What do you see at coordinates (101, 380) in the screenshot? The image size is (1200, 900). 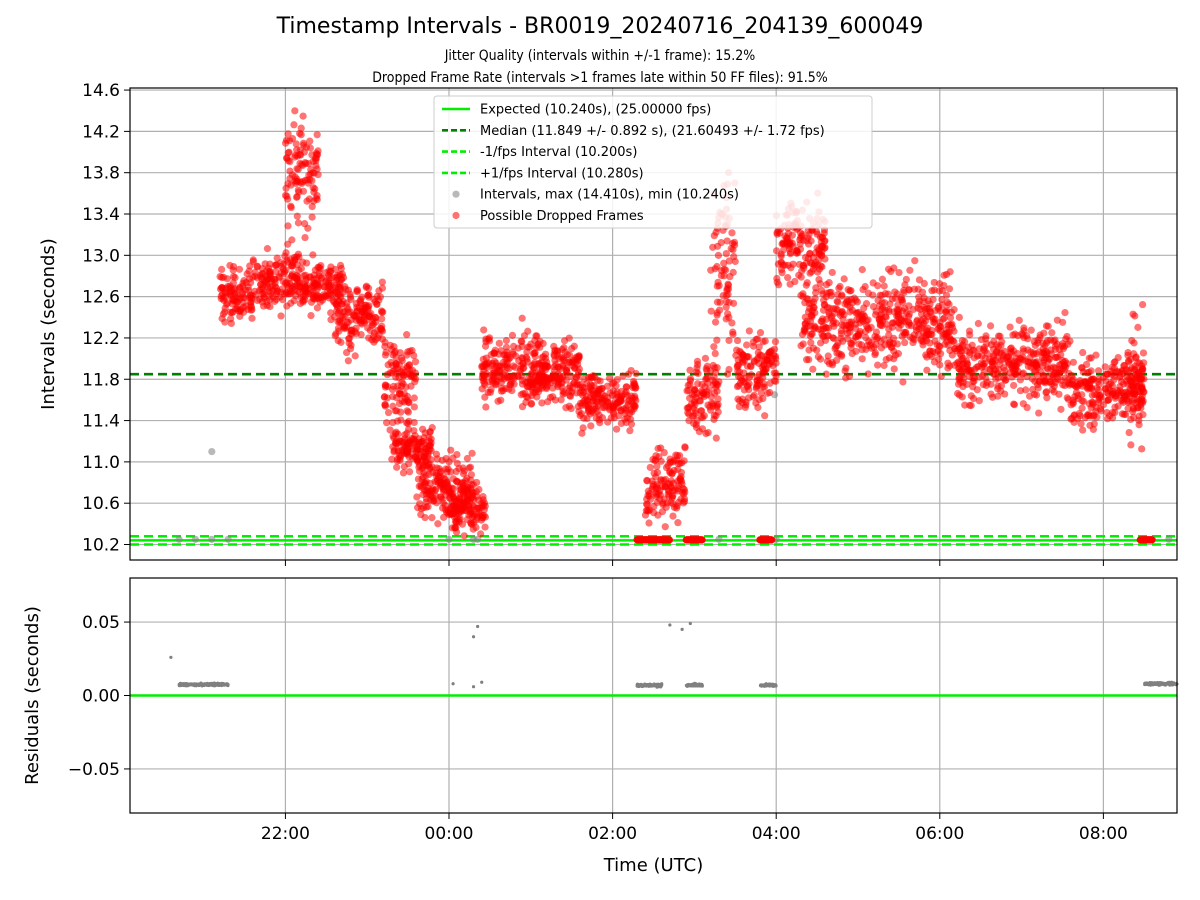 I see `y-tick-label: 11.8` at bounding box center [101, 380].